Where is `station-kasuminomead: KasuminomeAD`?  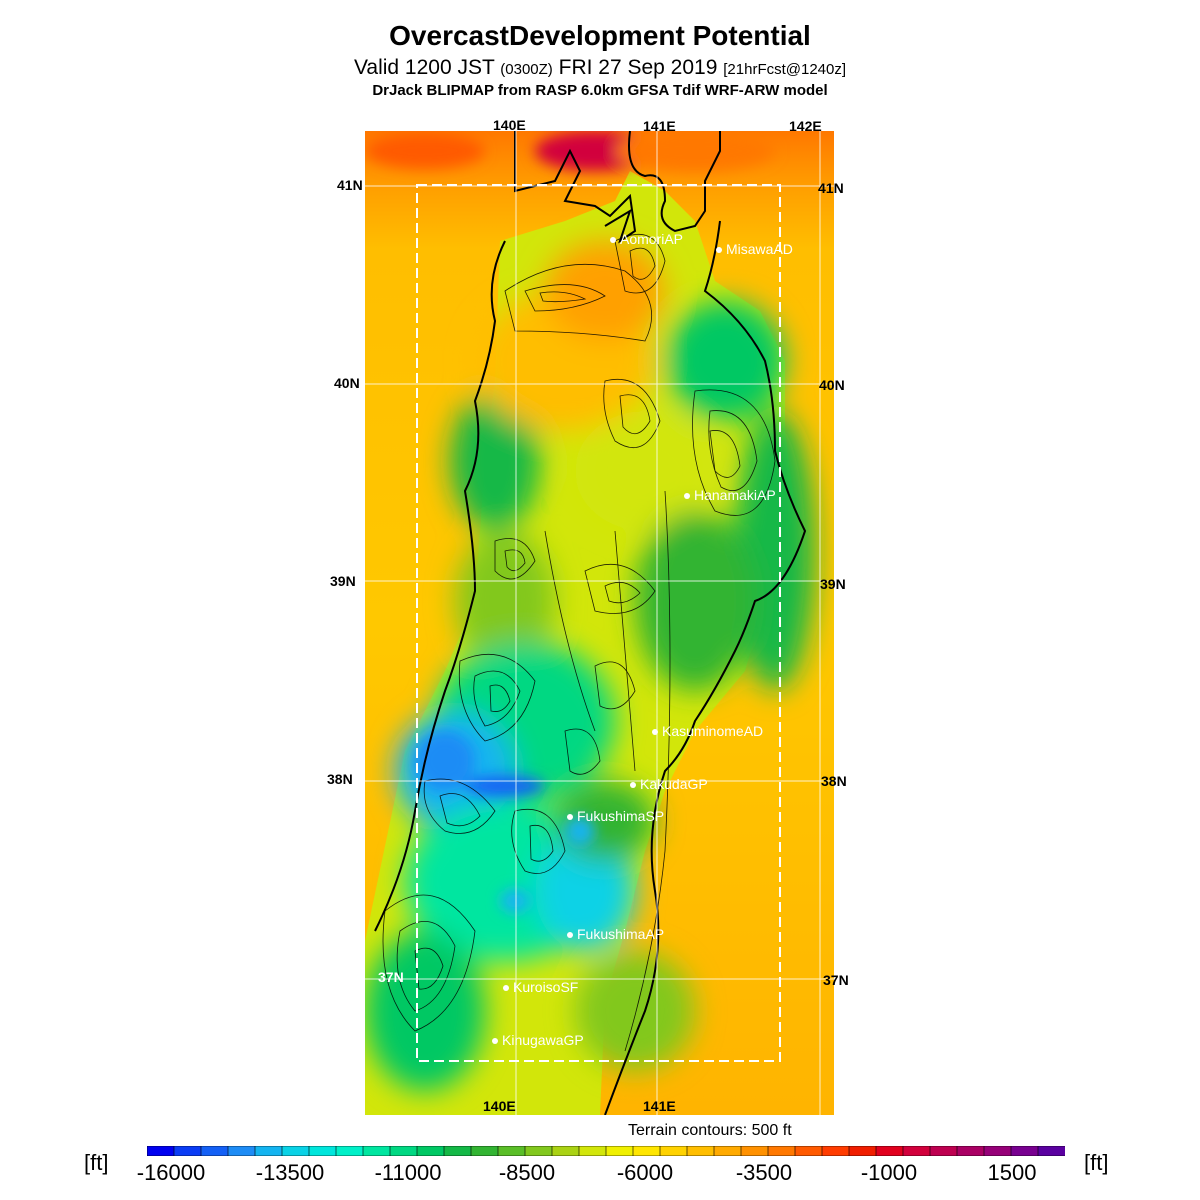 station-kasuminomead: KasuminomeAD is located at coordinates (707, 731).